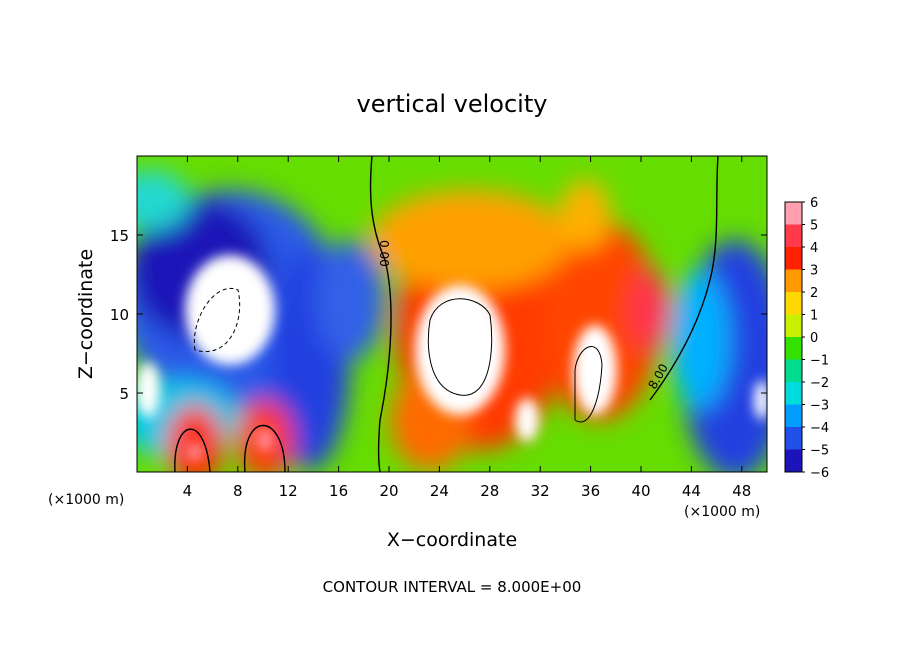 The width and height of the screenshot is (904, 654). What do you see at coordinates (338, 491) in the screenshot?
I see `x-tick-label: 16` at bounding box center [338, 491].